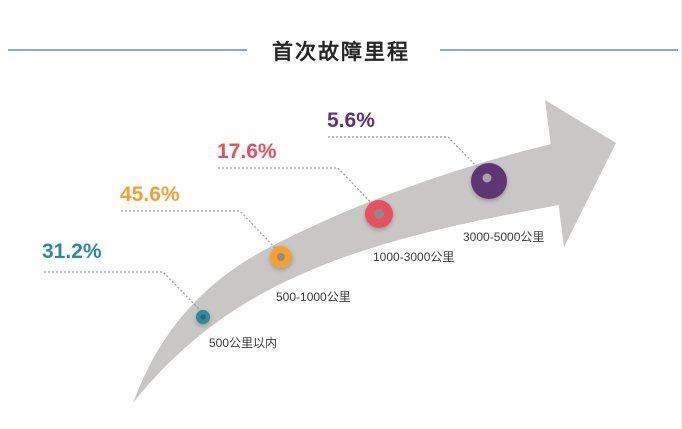 The height and width of the screenshot is (429, 682). What do you see at coordinates (127, 50) in the screenshot?
I see `title-rule-left` at bounding box center [127, 50].